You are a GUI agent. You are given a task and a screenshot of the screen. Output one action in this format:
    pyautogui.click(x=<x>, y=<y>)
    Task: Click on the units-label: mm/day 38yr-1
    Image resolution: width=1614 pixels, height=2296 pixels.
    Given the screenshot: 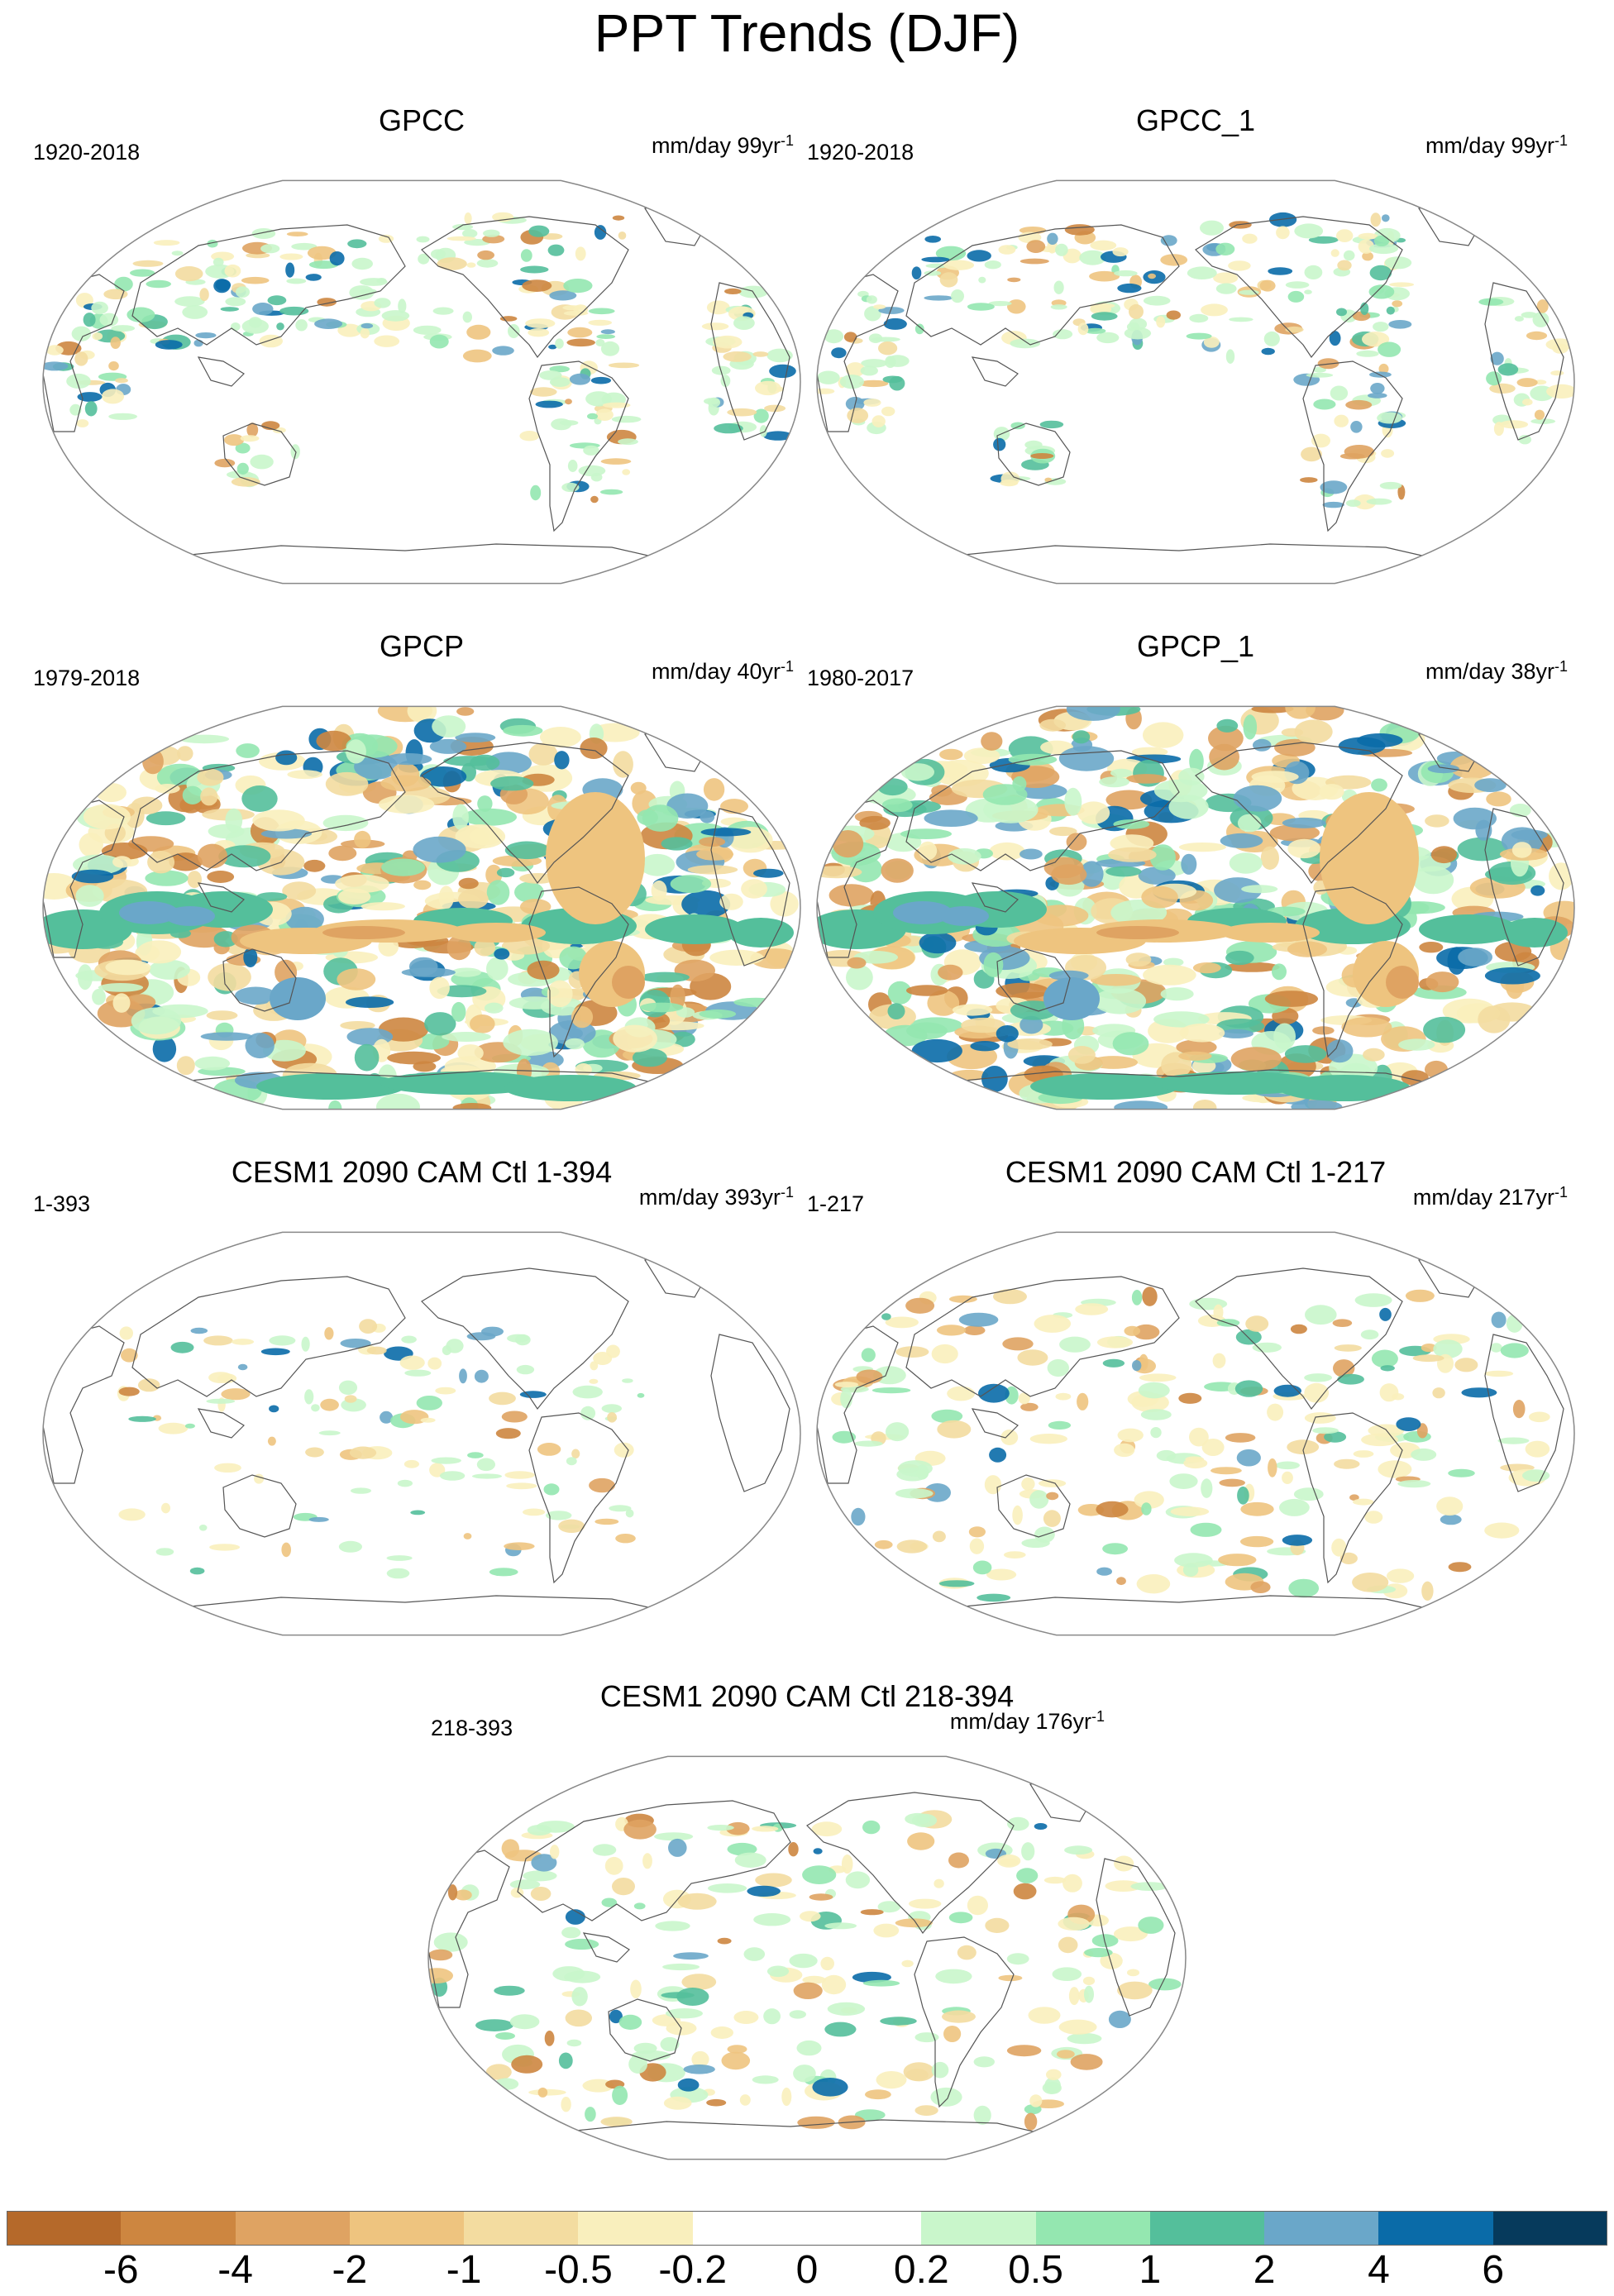 What is the action you would take?
    pyautogui.click(x=1497, y=671)
    